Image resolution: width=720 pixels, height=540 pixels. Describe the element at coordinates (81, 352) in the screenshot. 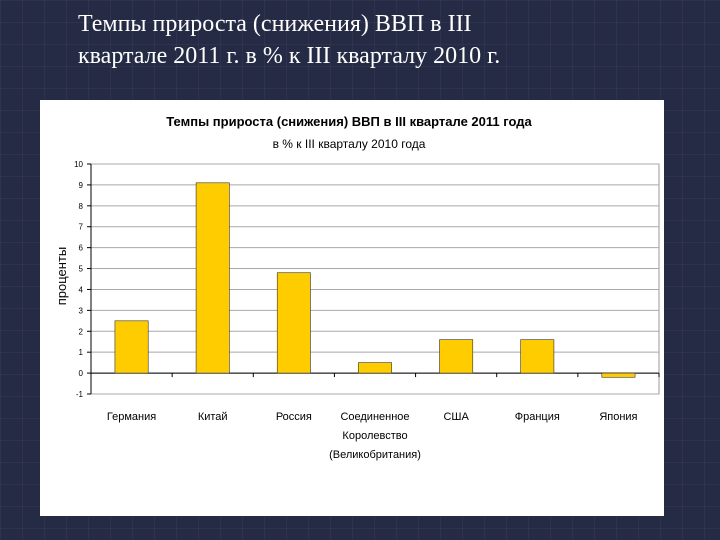

I see `y-tick-label: 1` at that location.